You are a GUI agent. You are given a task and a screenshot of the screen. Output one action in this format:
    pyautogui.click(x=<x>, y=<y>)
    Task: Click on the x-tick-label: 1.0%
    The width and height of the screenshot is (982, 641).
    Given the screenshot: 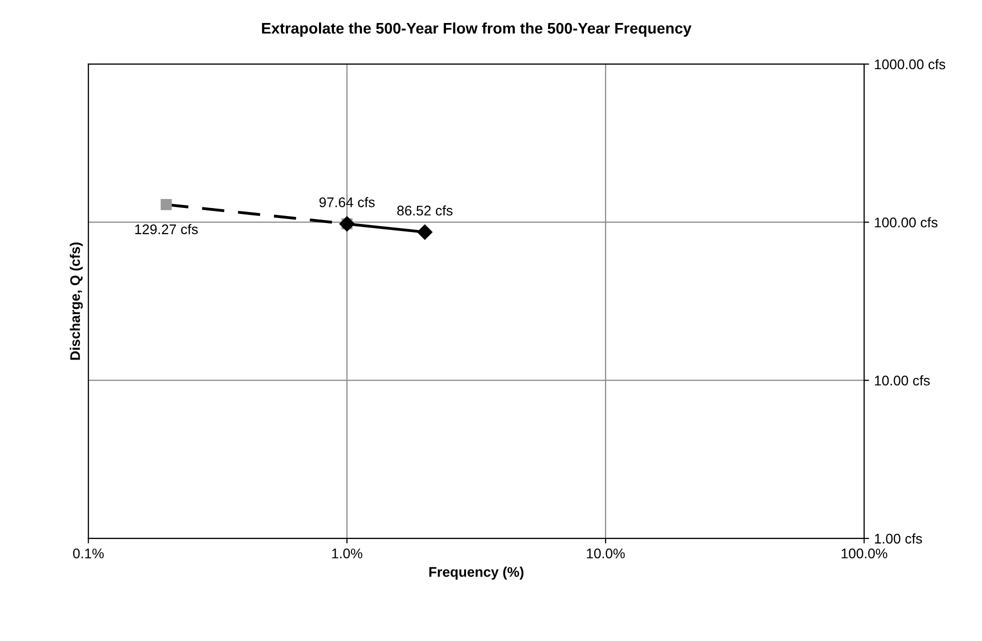 What is the action you would take?
    pyautogui.click(x=347, y=553)
    